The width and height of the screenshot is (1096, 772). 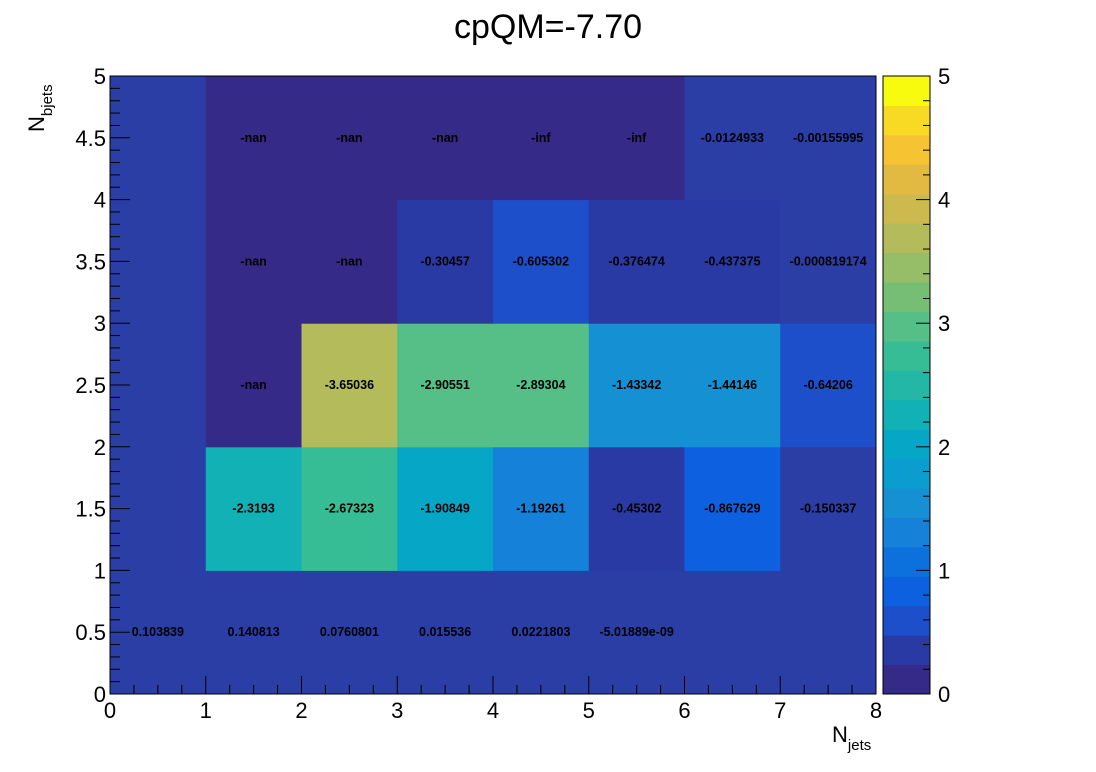 What do you see at coordinates (100, 200) in the screenshot?
I see `y-tick-label: 4` at bounding box center [100, 200].